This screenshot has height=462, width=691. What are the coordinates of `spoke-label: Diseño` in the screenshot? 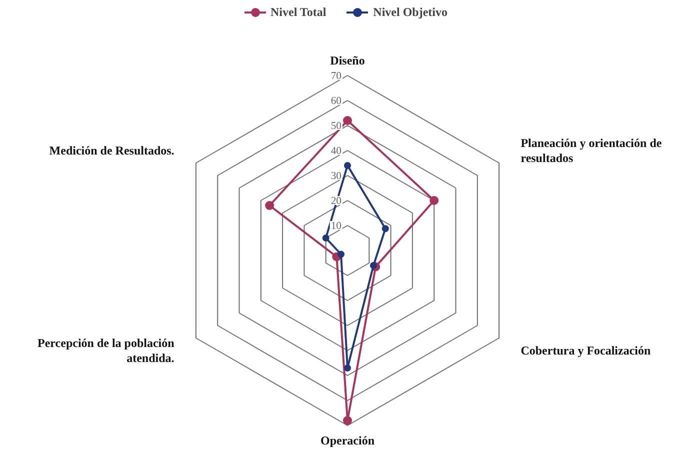 It's located at (347, 61).